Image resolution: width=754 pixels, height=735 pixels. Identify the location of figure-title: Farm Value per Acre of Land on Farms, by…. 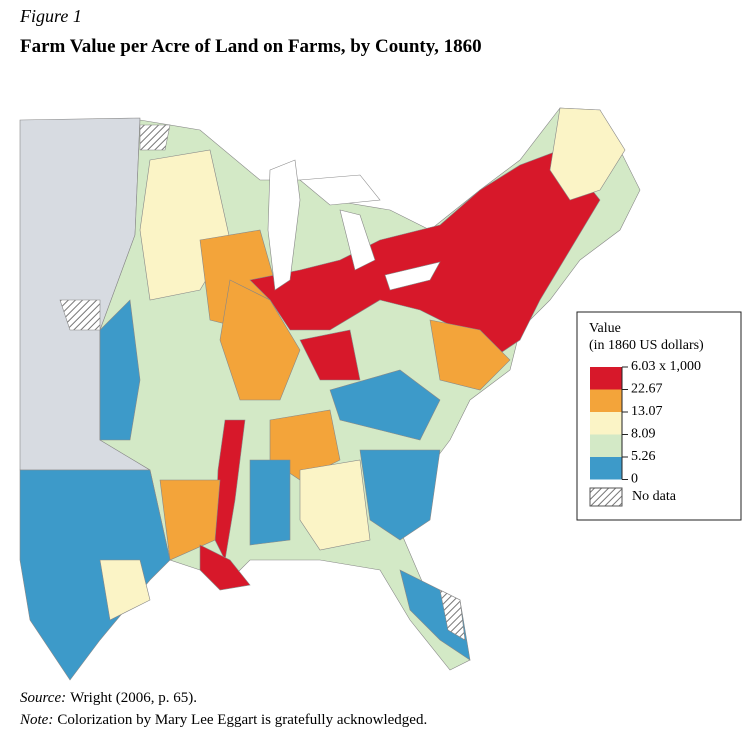
(251, 46).